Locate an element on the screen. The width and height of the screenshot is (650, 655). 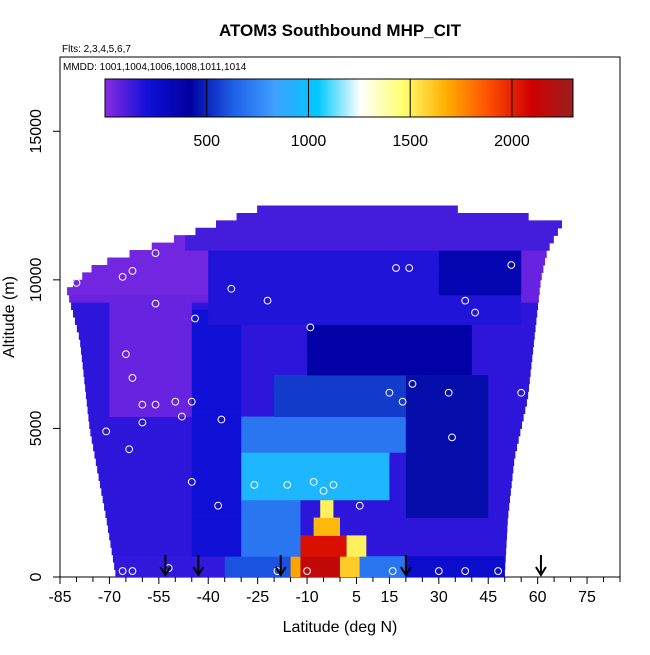
coverage-strip is located at coordinates (306, 328).